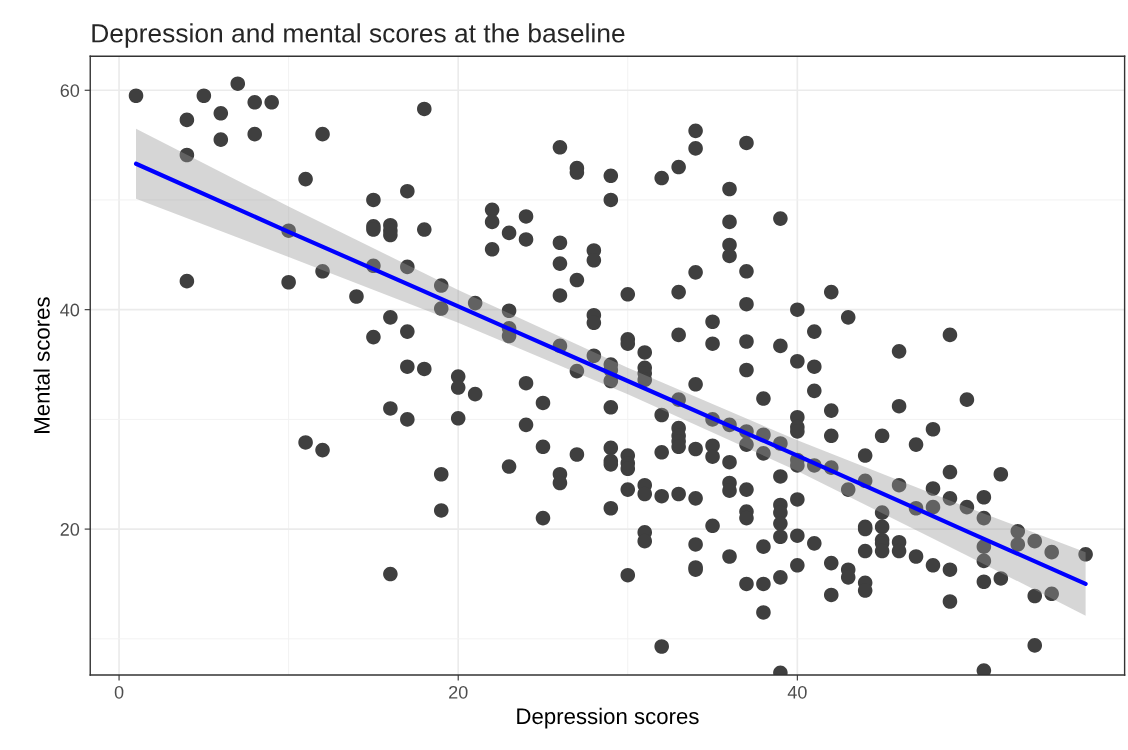 This screenshot has height=750, width=1128. What do you see at coordinates (70, 529) in the screenshot?
I see `y-tick-label: 20` at bounding box center [70, 529].